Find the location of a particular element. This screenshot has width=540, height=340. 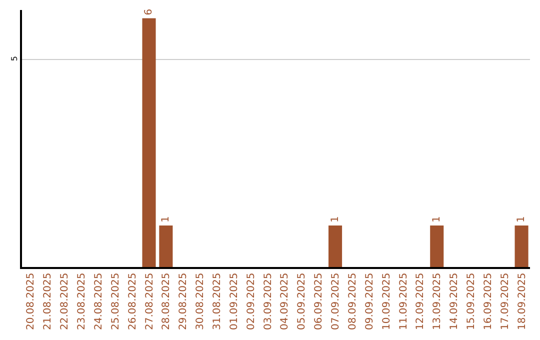

x-tick-label: 14.09.2025 is located at coordinates (454, 301).